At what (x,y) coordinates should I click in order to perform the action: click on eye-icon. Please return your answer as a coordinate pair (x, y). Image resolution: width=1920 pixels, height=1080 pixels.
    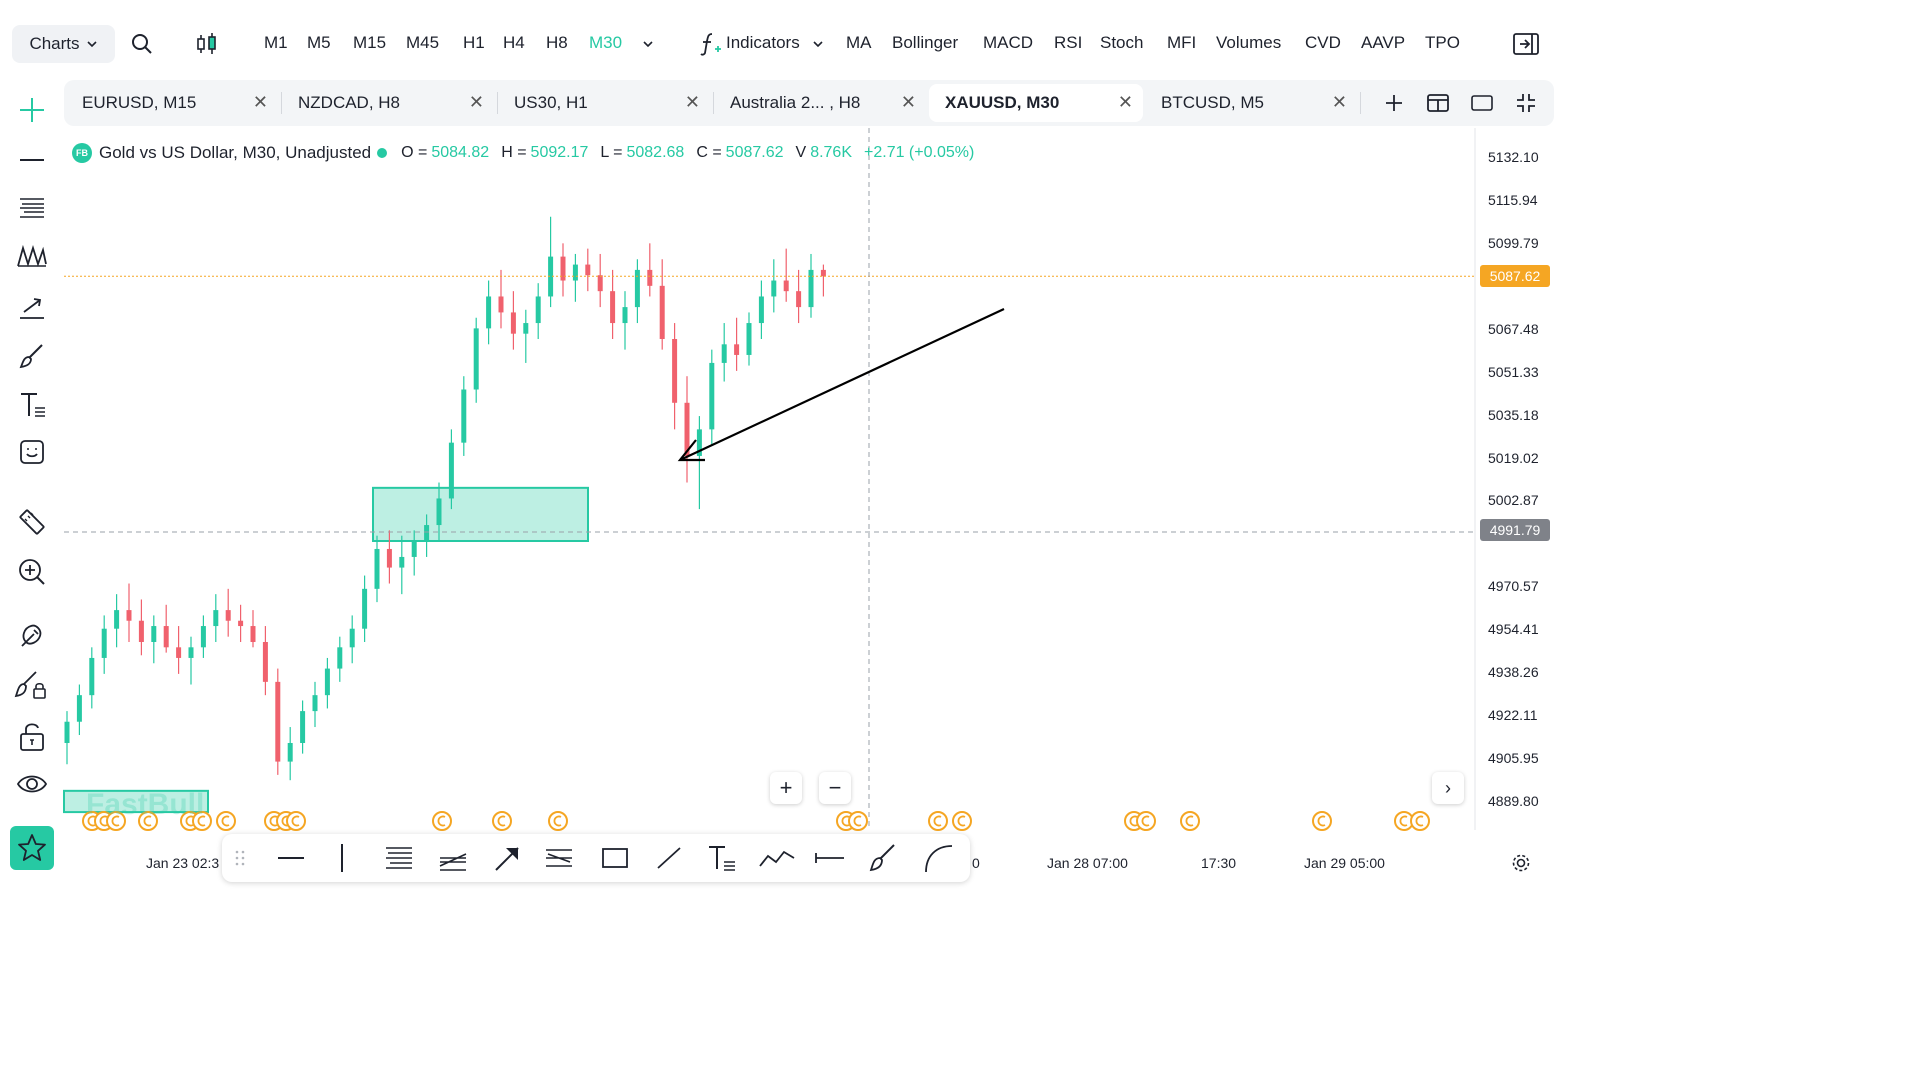
    Looking at the image, I should click on (32, 784).